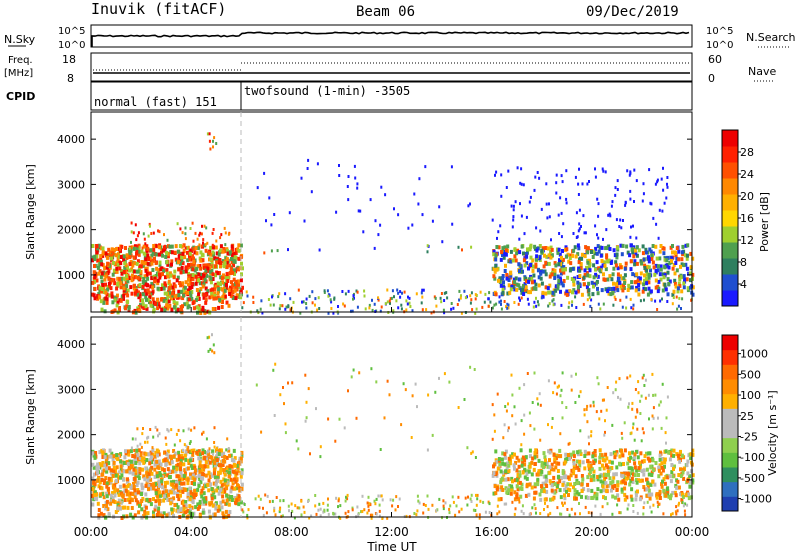  What do you see at coordinates (20, 96) in the screenshot?
I see `cpid-label: CPID` at bounding box center [20, 96].